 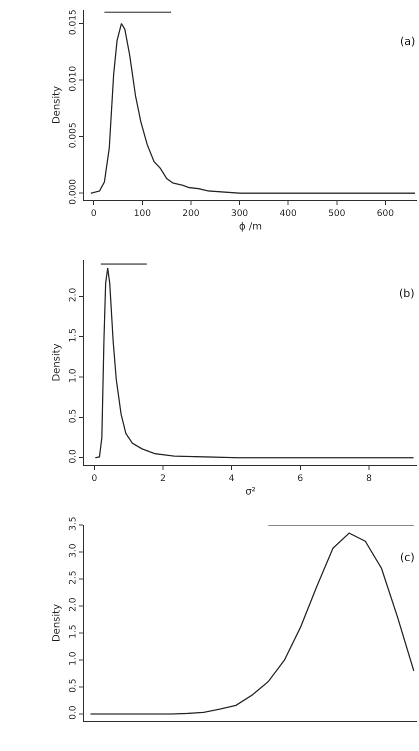 I want to click on x-tick-label: 300, so click(x=239, y=213).